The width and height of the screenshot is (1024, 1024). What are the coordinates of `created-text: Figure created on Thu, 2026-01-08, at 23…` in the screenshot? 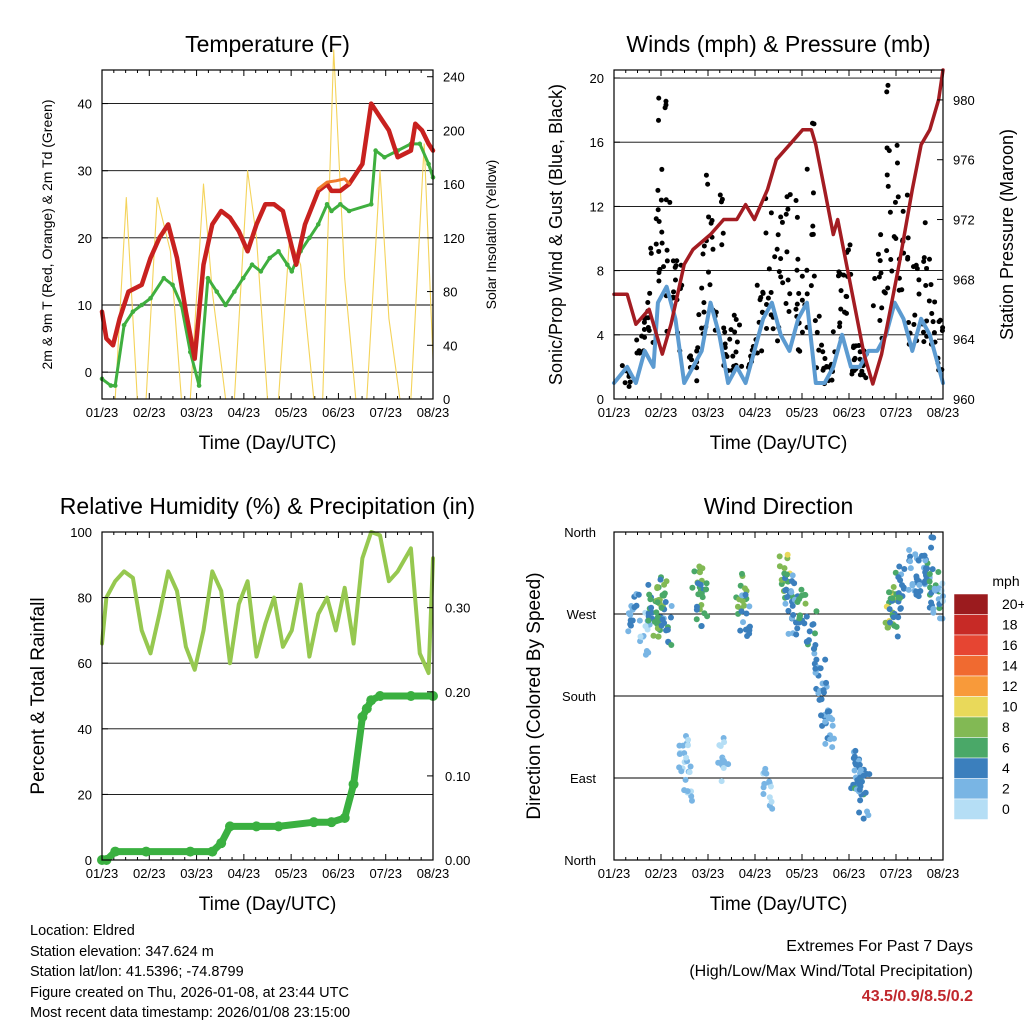 It's located at (189, 992).